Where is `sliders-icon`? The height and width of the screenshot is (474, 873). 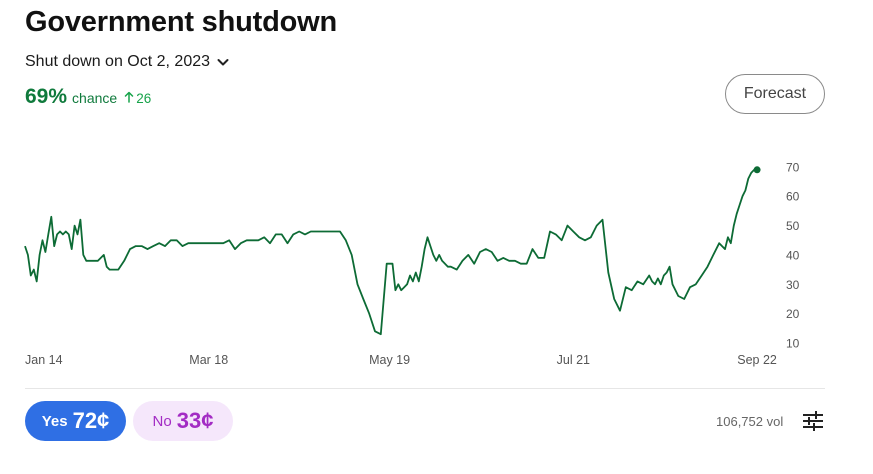 sliders-icon is located at coordinates (813, 421).